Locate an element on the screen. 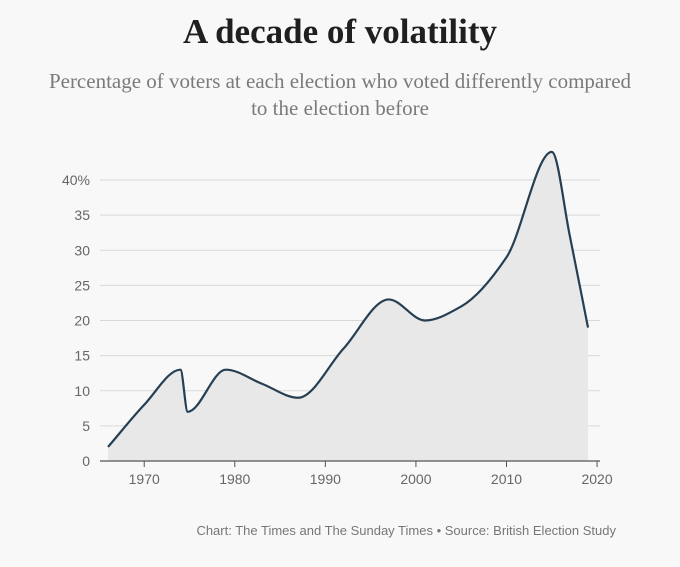  y-tick-label-40: 40% is located at coordinates (76, 180).